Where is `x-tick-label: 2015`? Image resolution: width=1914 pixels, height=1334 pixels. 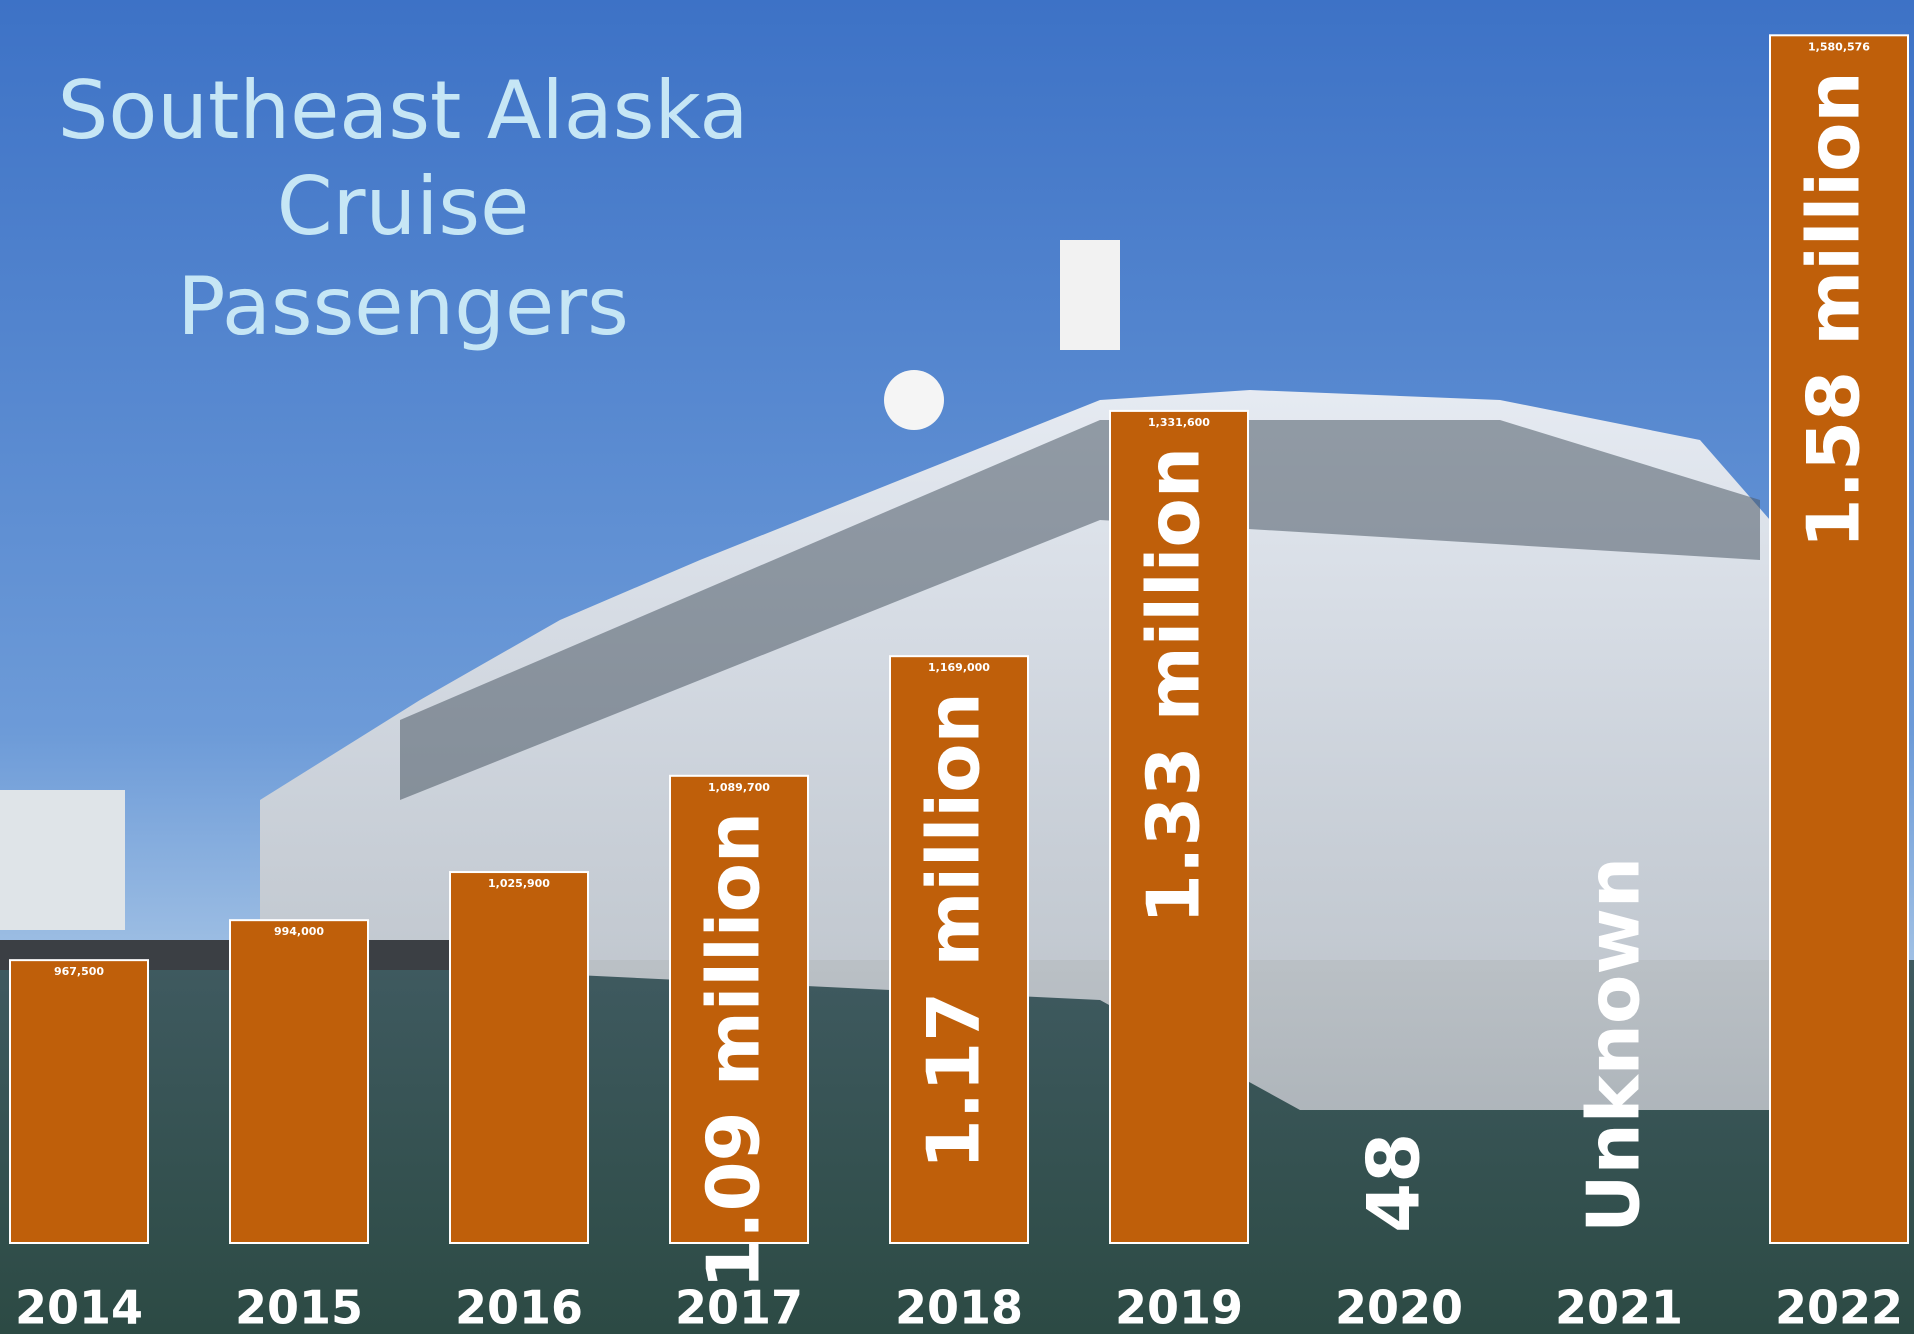
x-tick-label: 2015 is located at coordinates (299, 1307).